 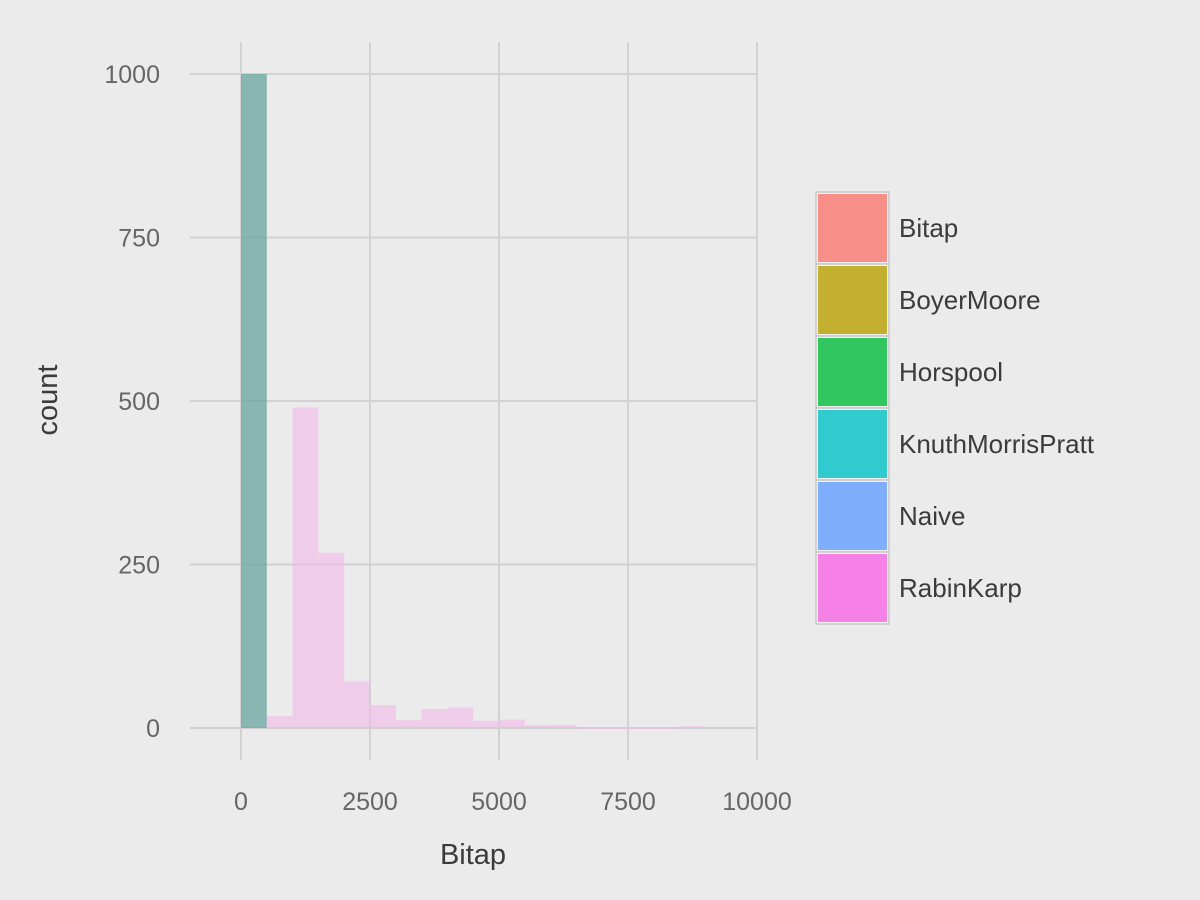 I want to click on legend-item-knuthmorrispratt: KnuthMorrisPratt, so click(x=955, y=444).